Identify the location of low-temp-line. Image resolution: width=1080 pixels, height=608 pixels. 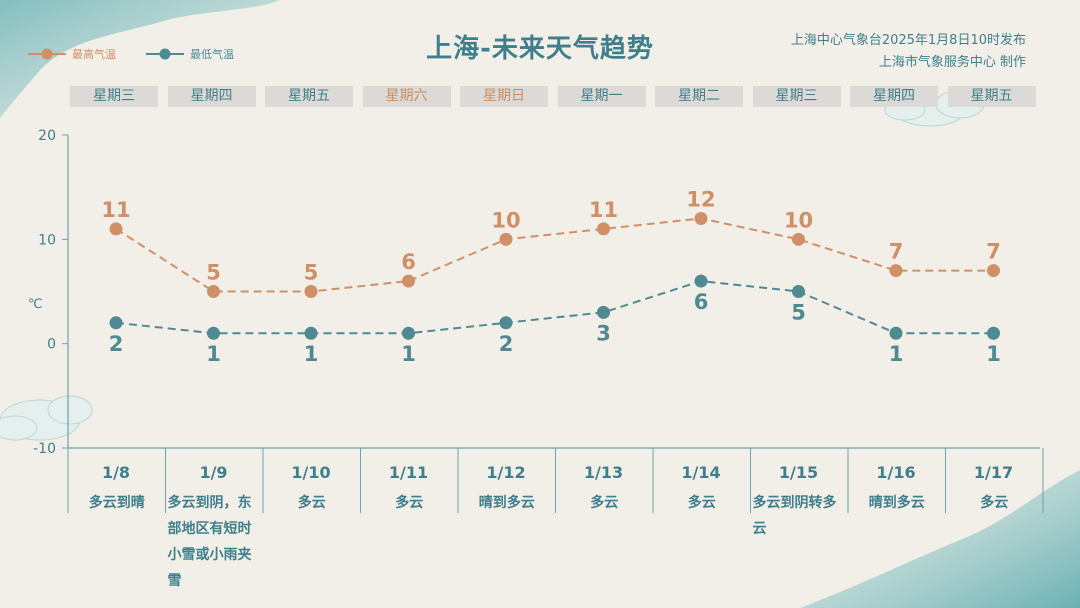
(554, 307).